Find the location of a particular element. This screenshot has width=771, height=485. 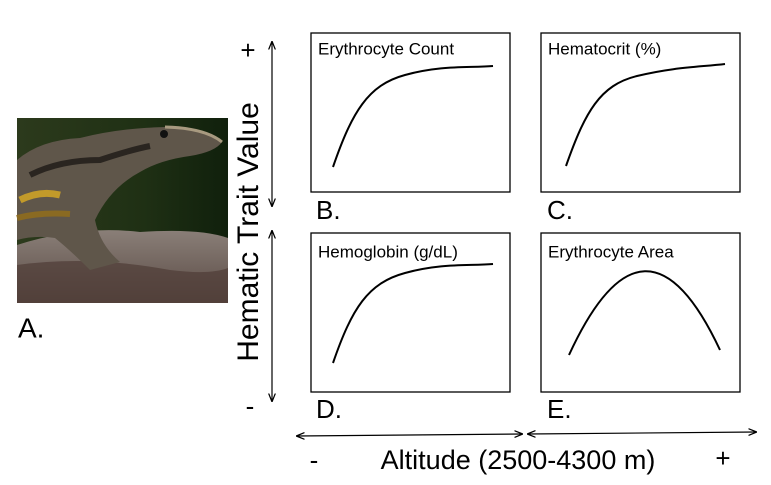

panel-letter: D. is located at coordinates (329, 409).